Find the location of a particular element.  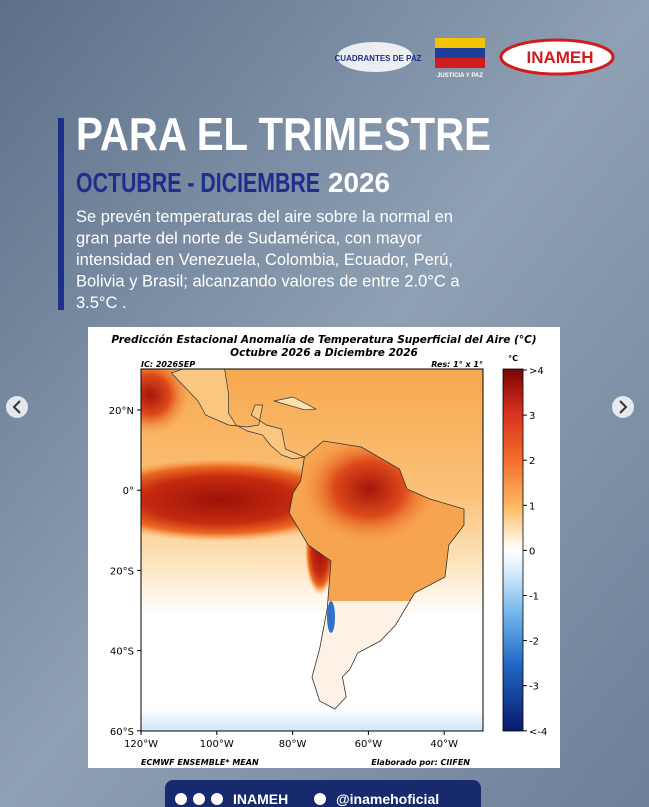

lat-label: 20°S is located at coordinates (122, 571).